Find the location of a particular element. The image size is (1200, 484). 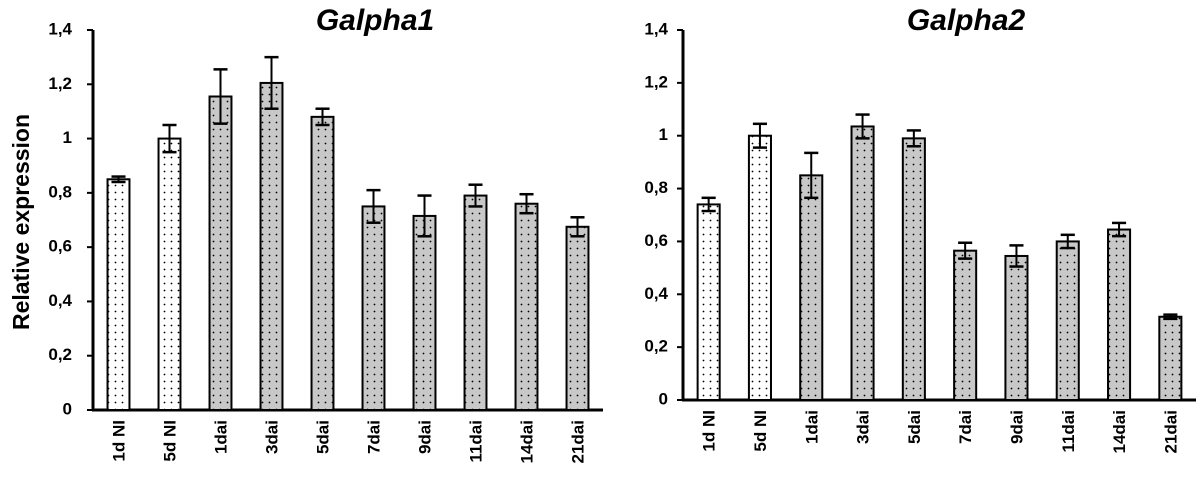

chart-title: Galpha1 is located at coordinates (375, 20).